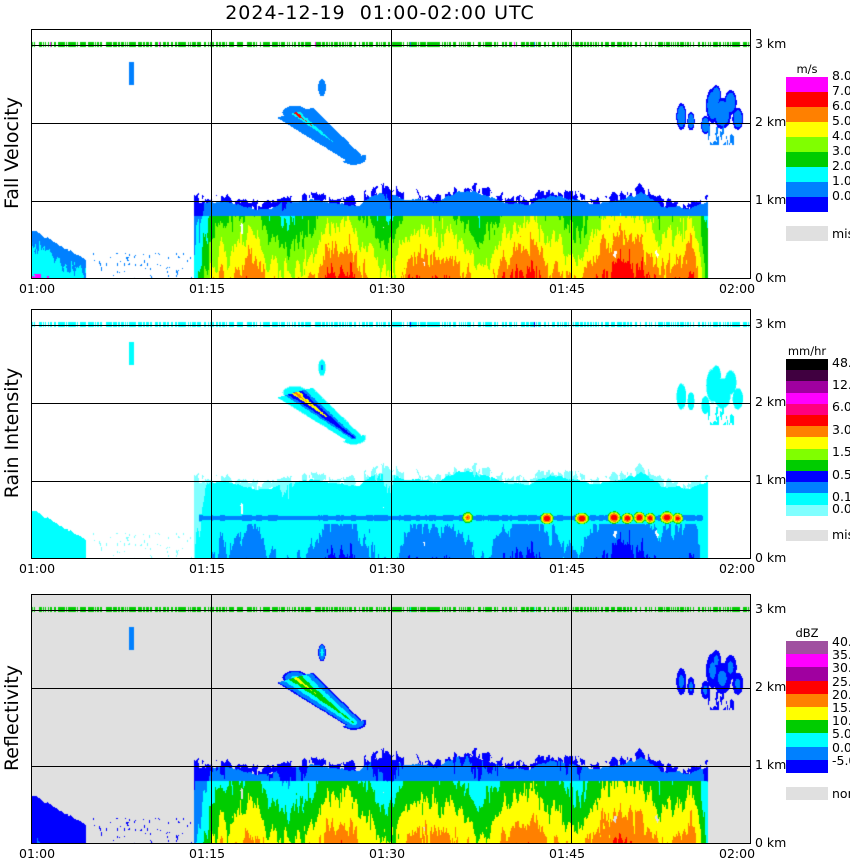 This screenshot has width=850, height=868. Describe the element at coordinates (841, 793) in the screenshot. I see `colorbar-missing-label: none` at that location.